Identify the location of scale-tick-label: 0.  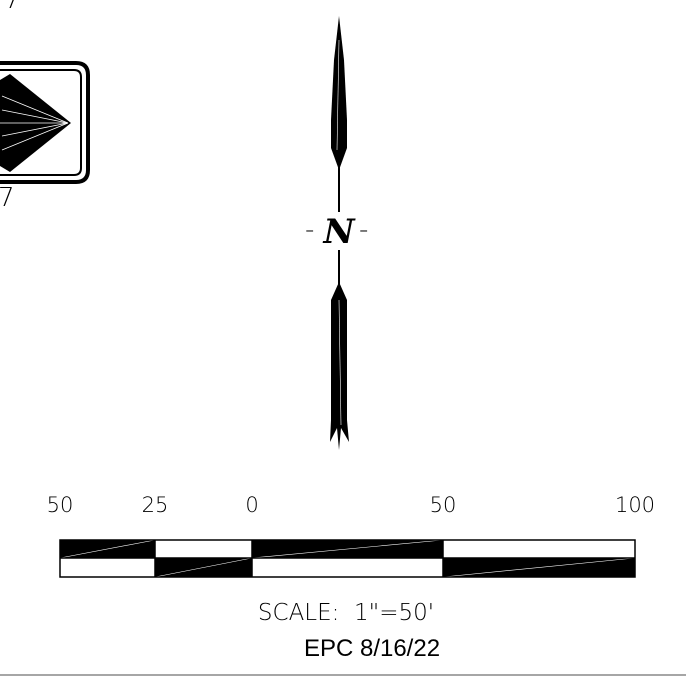
(251, 505).